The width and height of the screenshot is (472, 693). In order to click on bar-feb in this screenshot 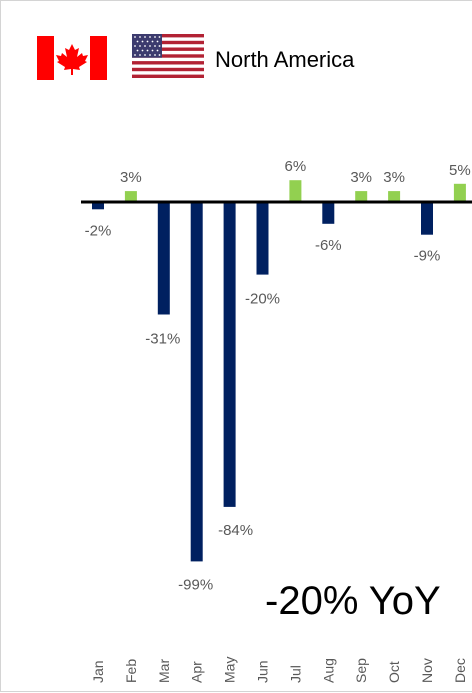, I will do `click(130, 196)`.